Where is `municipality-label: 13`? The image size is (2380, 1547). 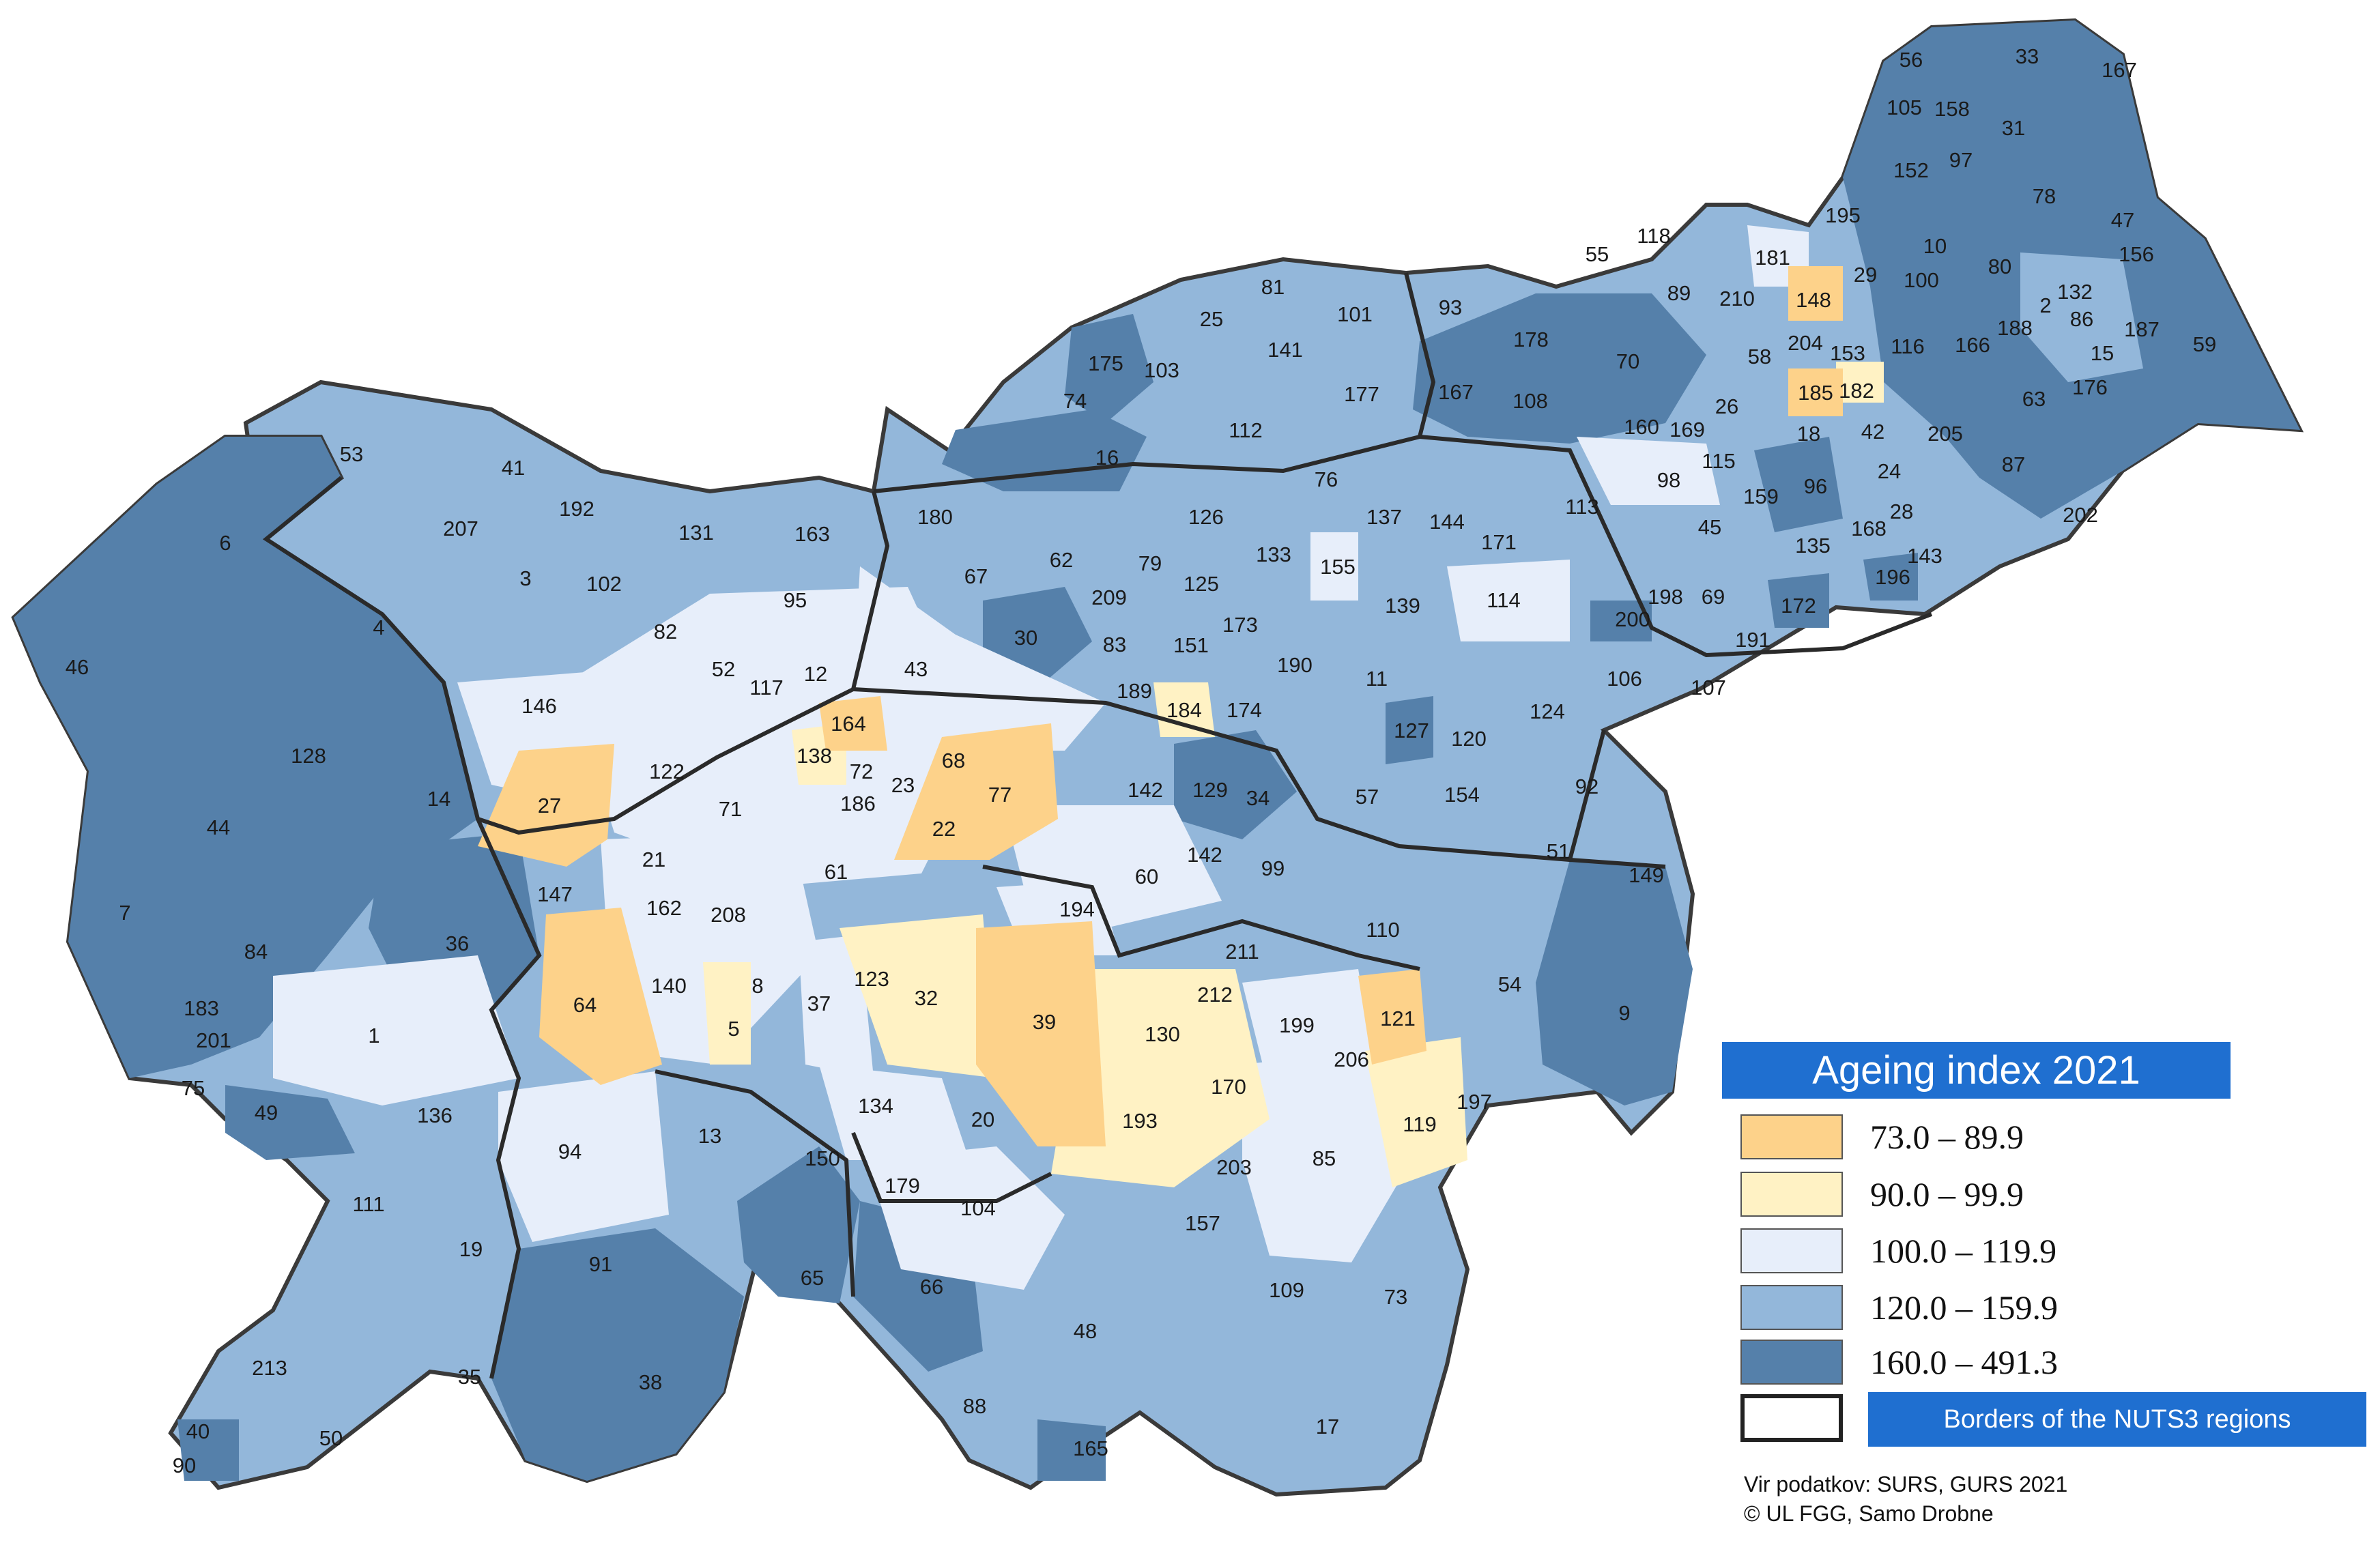
municipality-label: 13 is located at coordinates (709, 1136).